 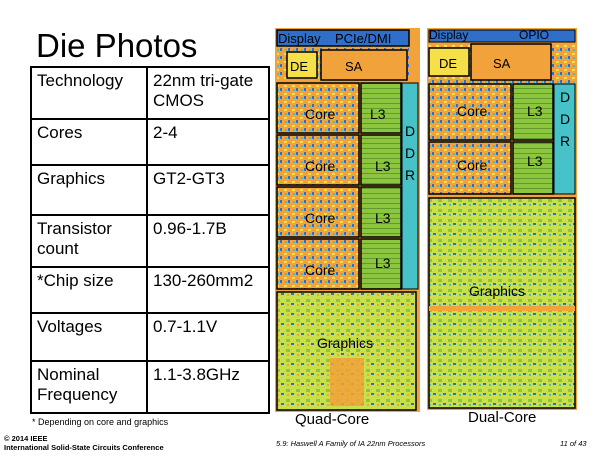 What do you see at coordinates (208, 142) in the screenshot?
I see `spec-value: 2-4` at bounding box center [208, 142].